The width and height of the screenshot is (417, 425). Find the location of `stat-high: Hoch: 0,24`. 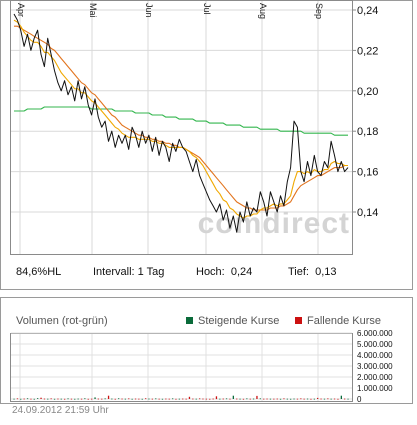

stat-high: Hoch: 0,24 is located at coordinates (224, 272).